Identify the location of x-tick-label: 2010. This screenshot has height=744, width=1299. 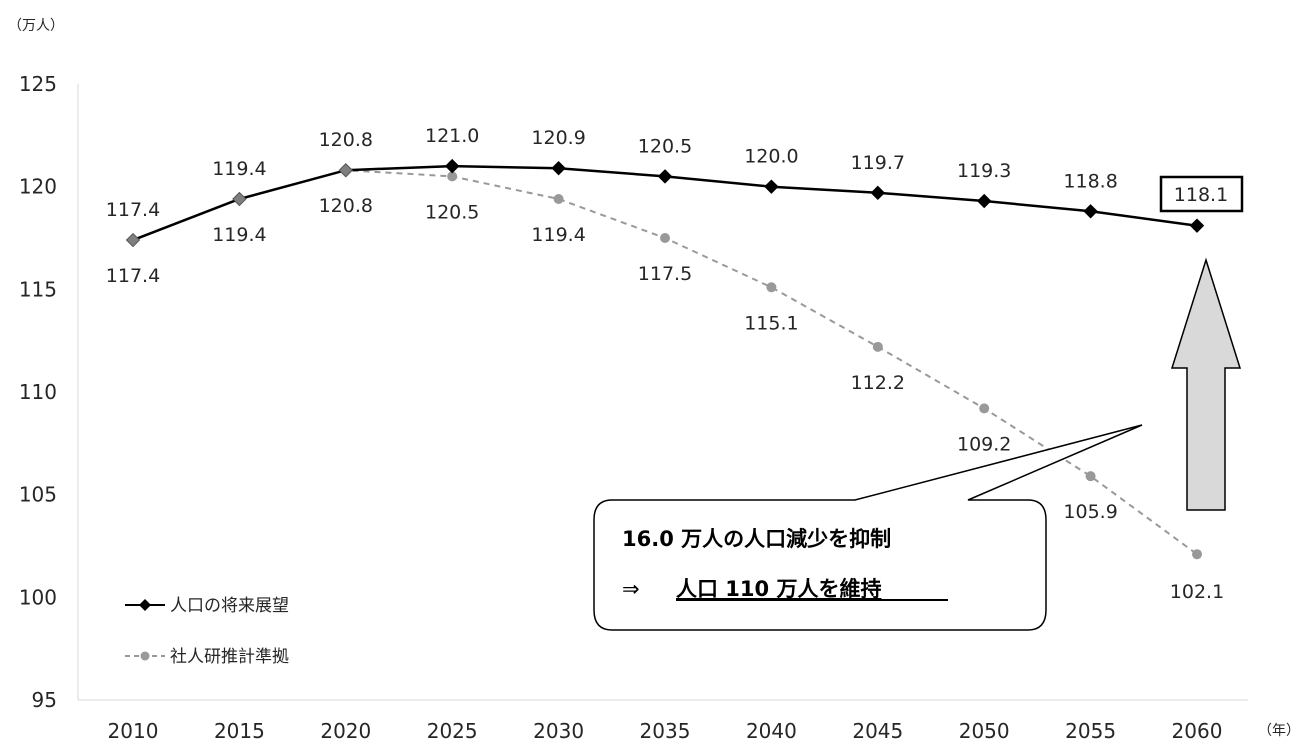
(133, 731).